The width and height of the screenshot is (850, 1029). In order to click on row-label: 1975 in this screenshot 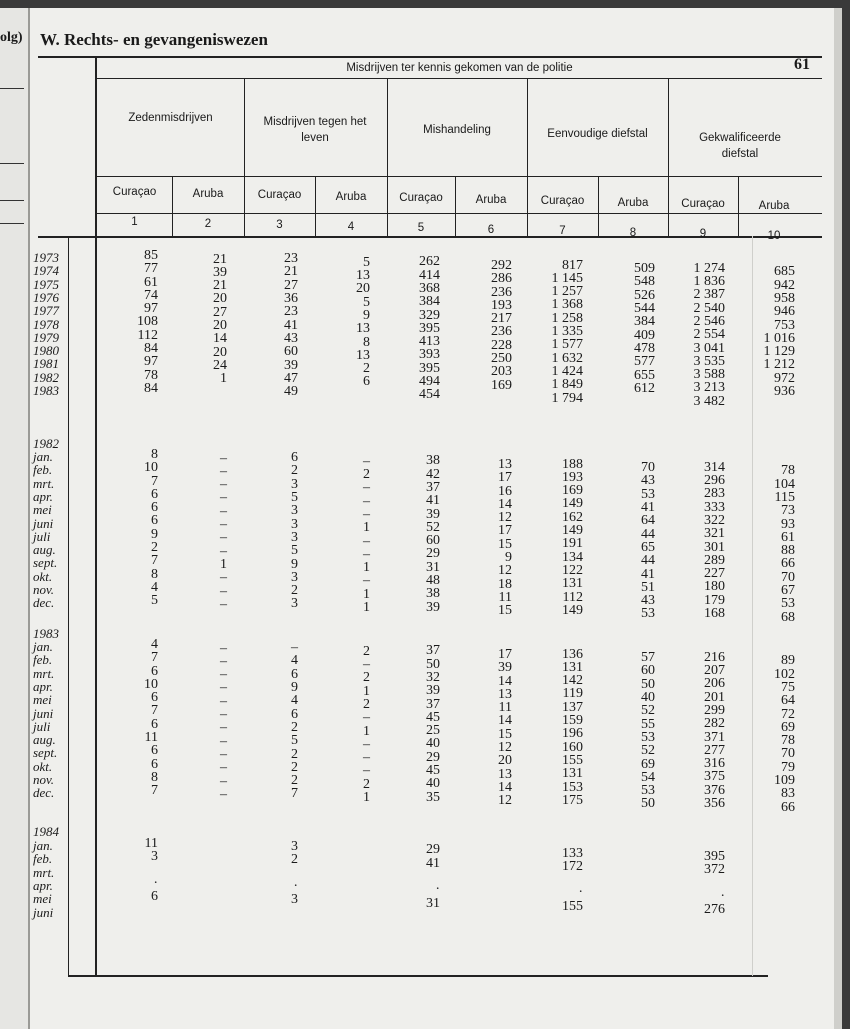, I will do `click(46, 284)`.